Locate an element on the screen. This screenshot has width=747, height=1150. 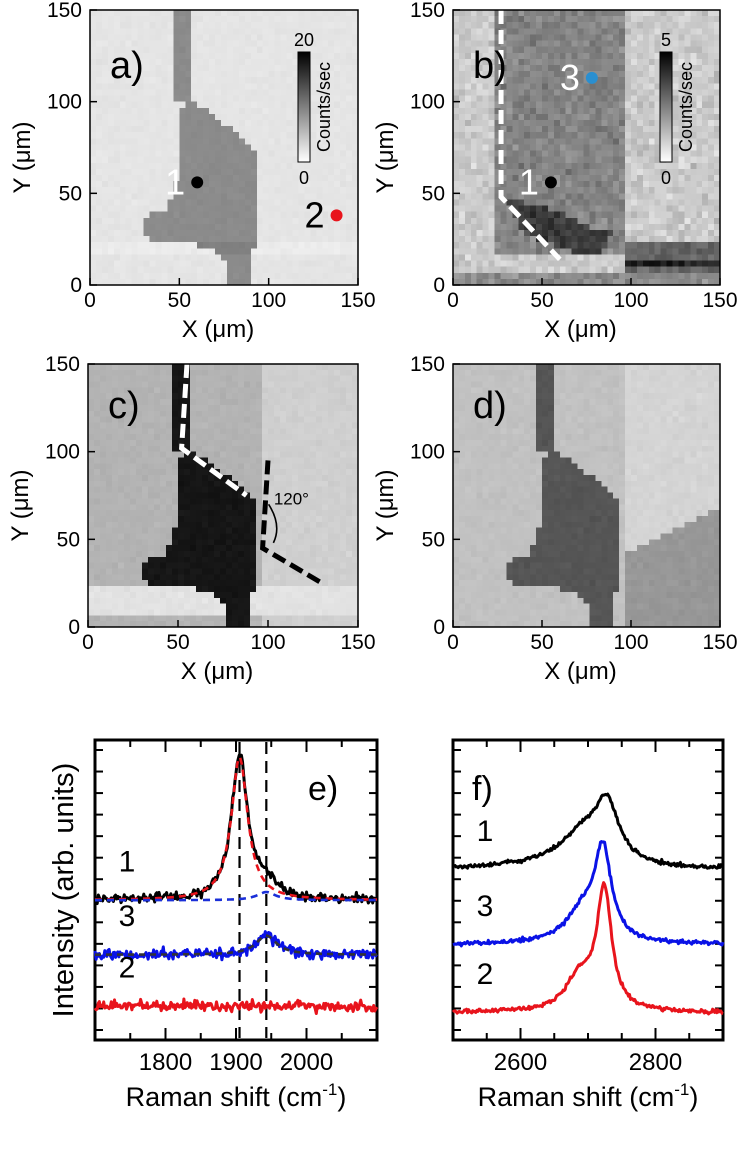
x-tick-label: 0 is located at coordinates (453, 300).